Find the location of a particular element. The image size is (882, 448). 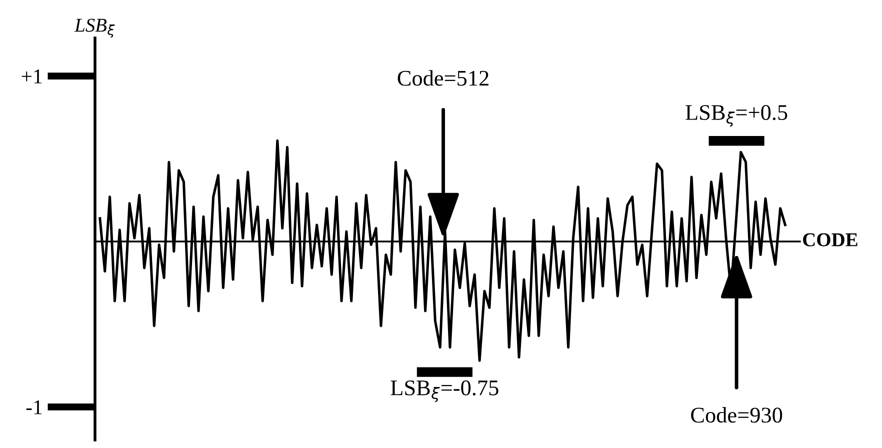

annotation: LSB$_{ξ}$=-0.75 is located at coordinates (444, 391).